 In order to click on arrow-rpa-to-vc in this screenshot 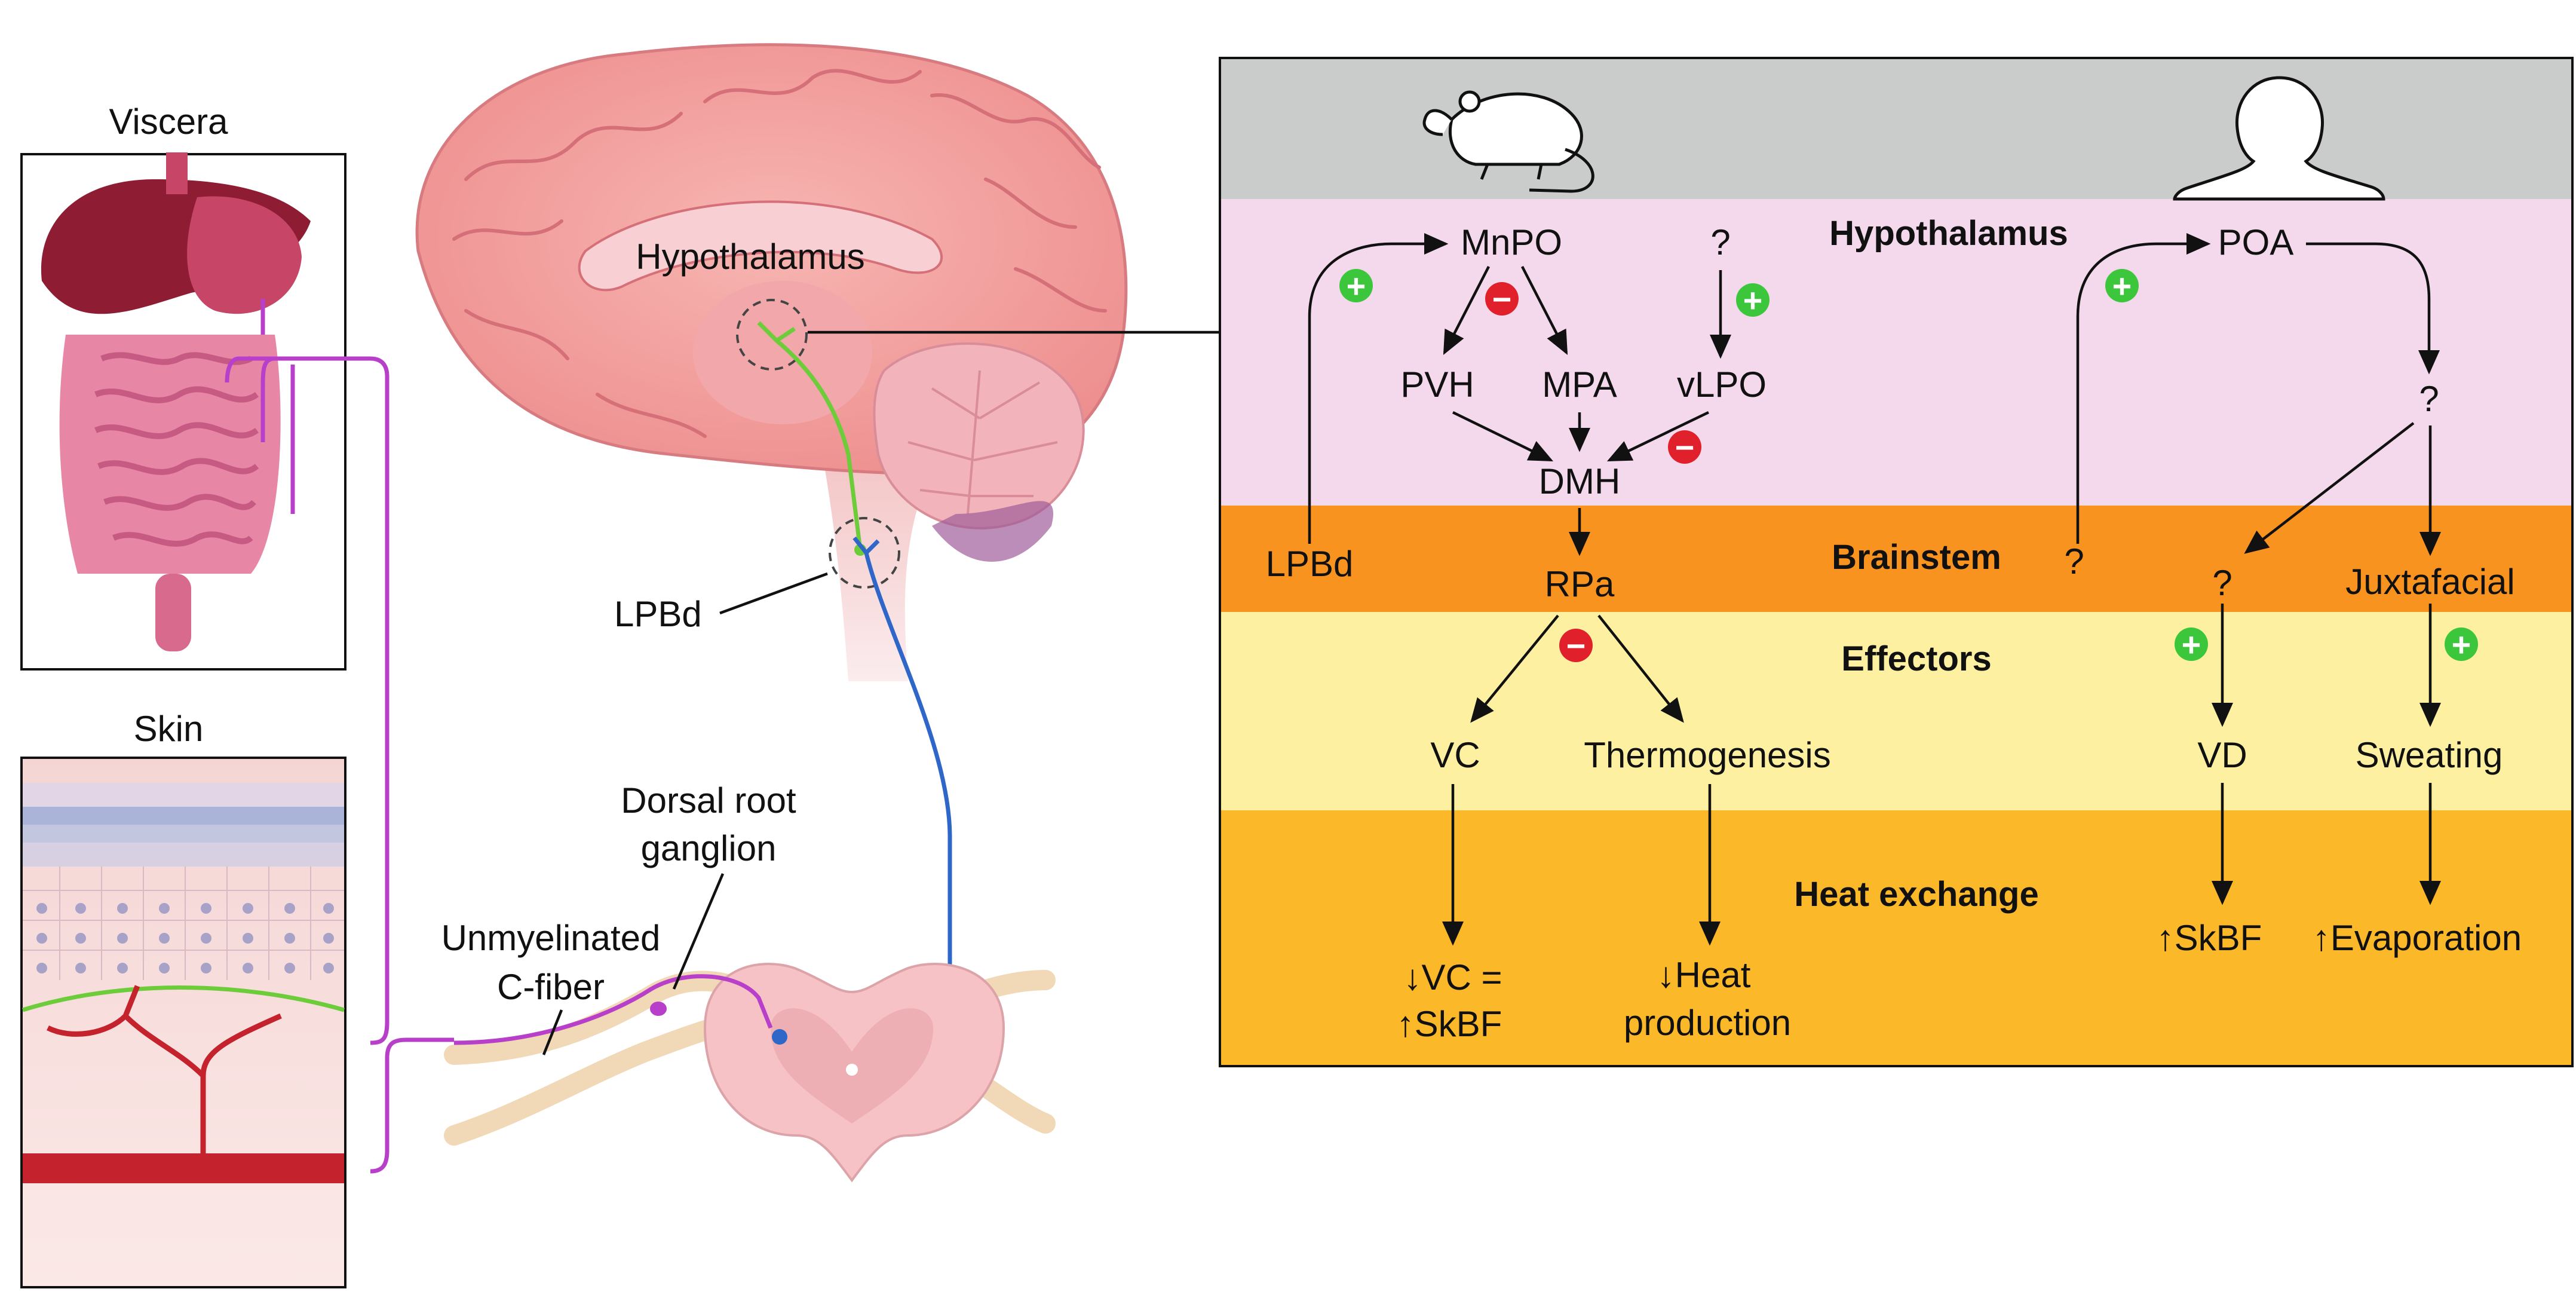, I will do `click(1515, 668)`.